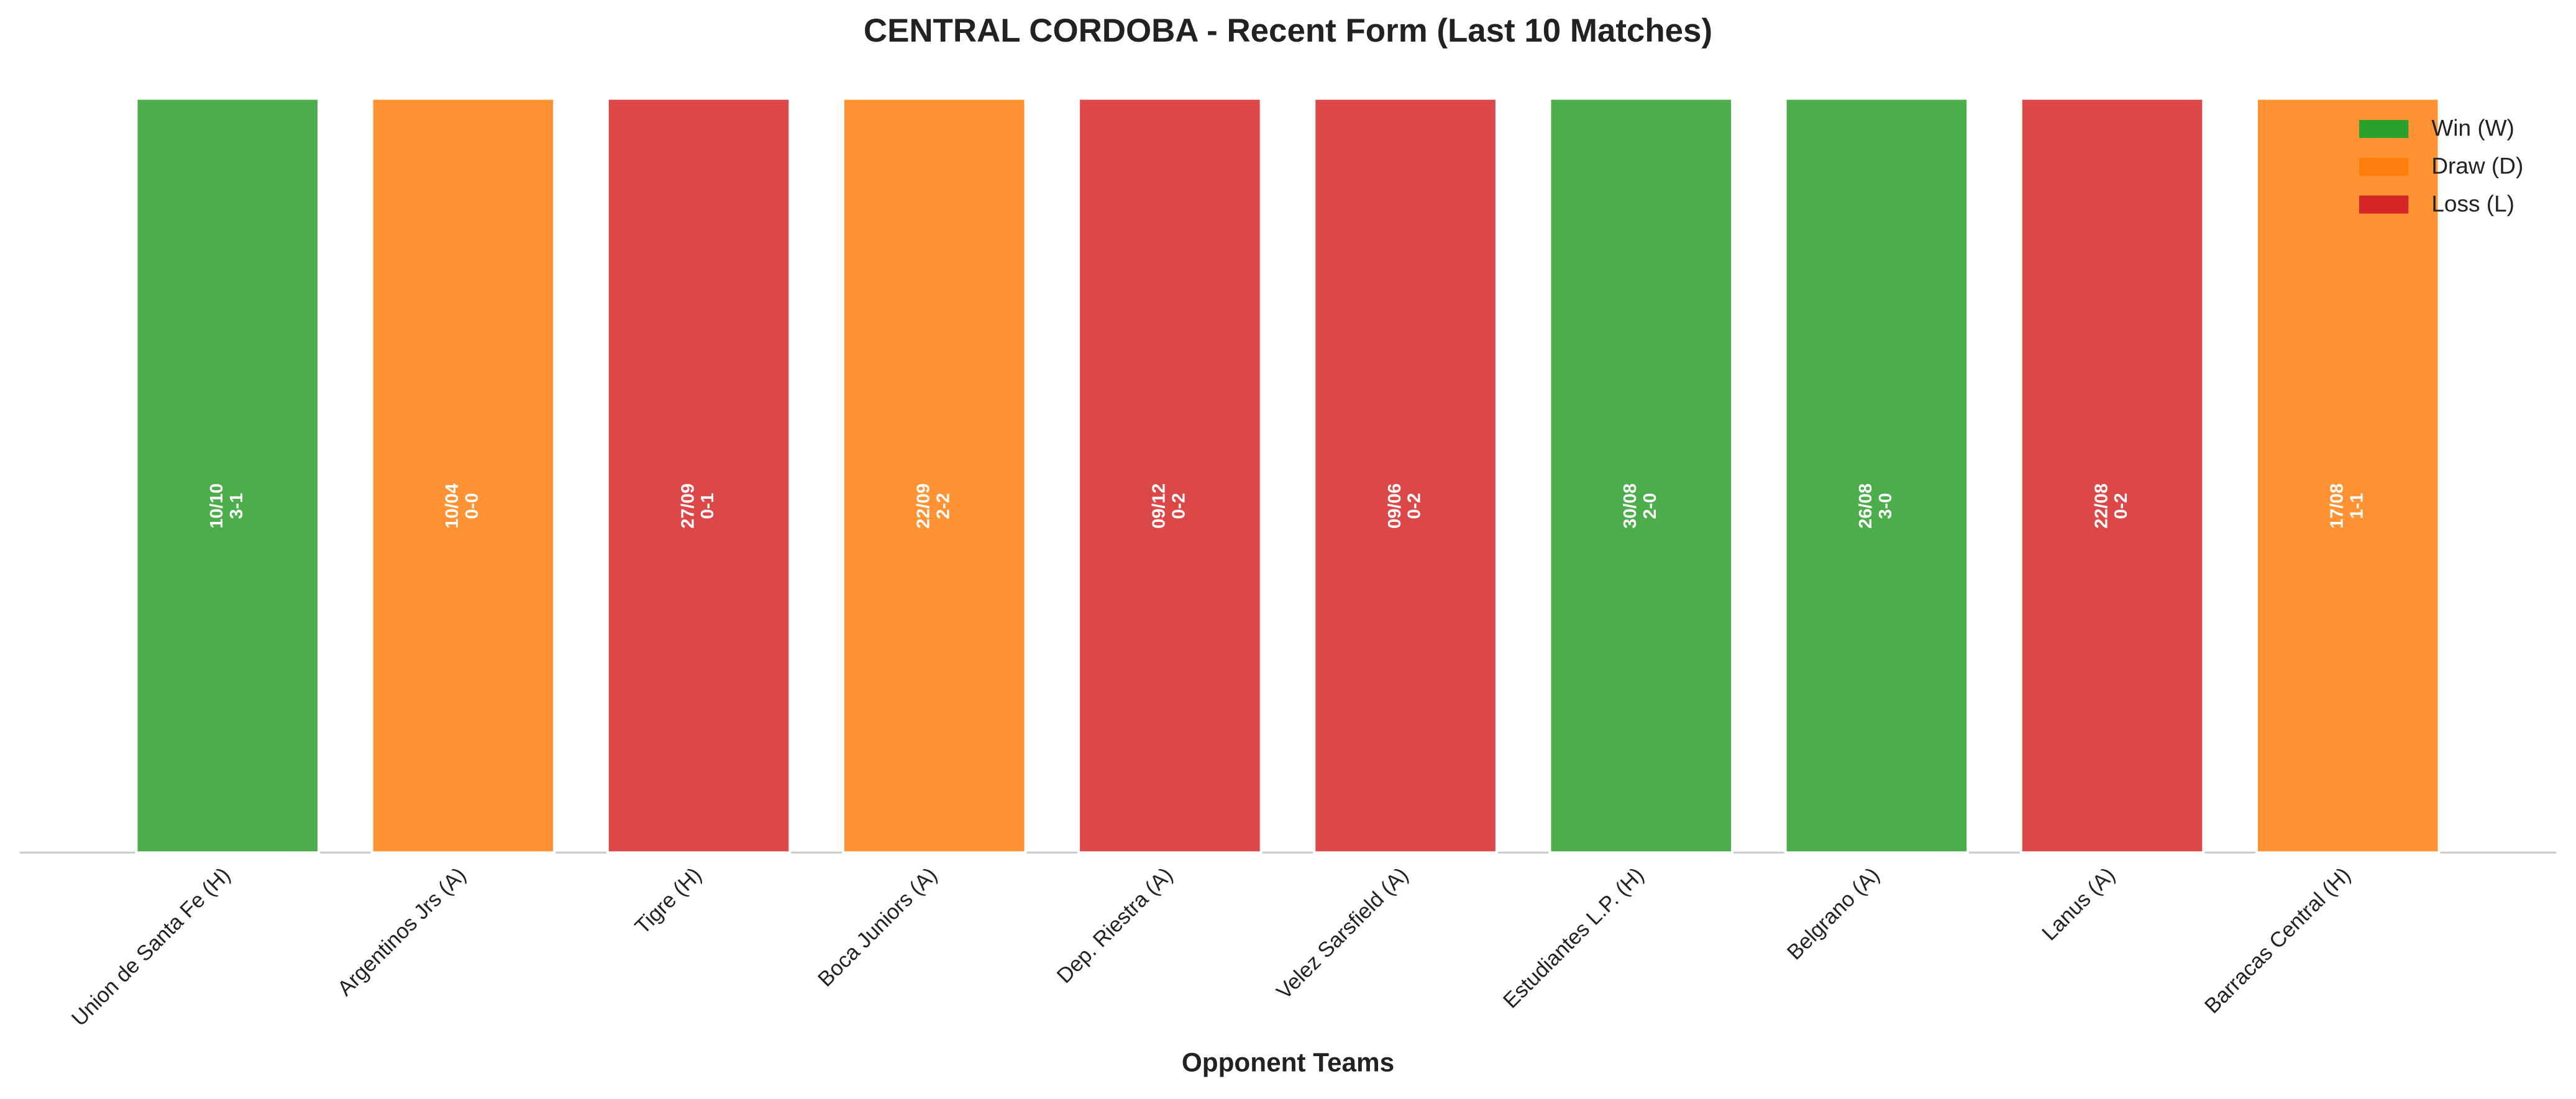 The height and width of the screenshot is (1099, 2576). I want to click on bar-date-label: 30/08, so click(1630, 506).